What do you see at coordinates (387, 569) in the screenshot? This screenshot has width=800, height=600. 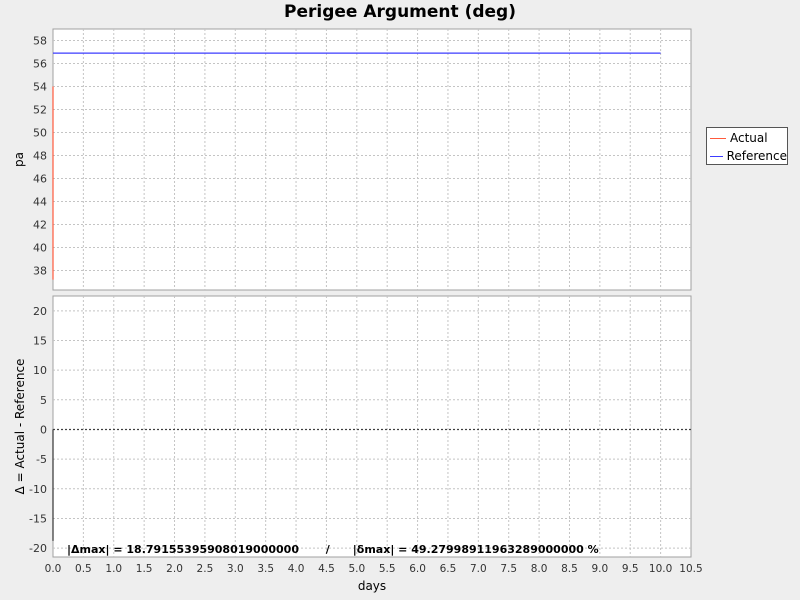 I see `x-tick-label: 5.5` at bounding box center [387, 569].